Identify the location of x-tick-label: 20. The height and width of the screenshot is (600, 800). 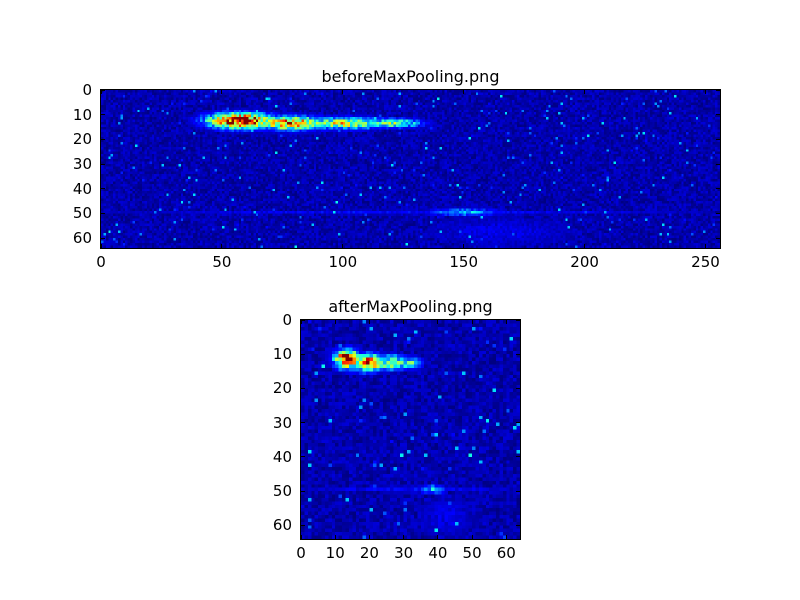
(369, 553).